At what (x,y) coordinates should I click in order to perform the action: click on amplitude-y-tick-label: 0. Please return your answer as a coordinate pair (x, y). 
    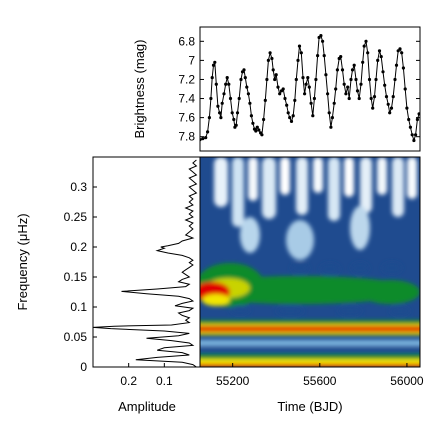
    Looking at the image, I should click on (83, 367).